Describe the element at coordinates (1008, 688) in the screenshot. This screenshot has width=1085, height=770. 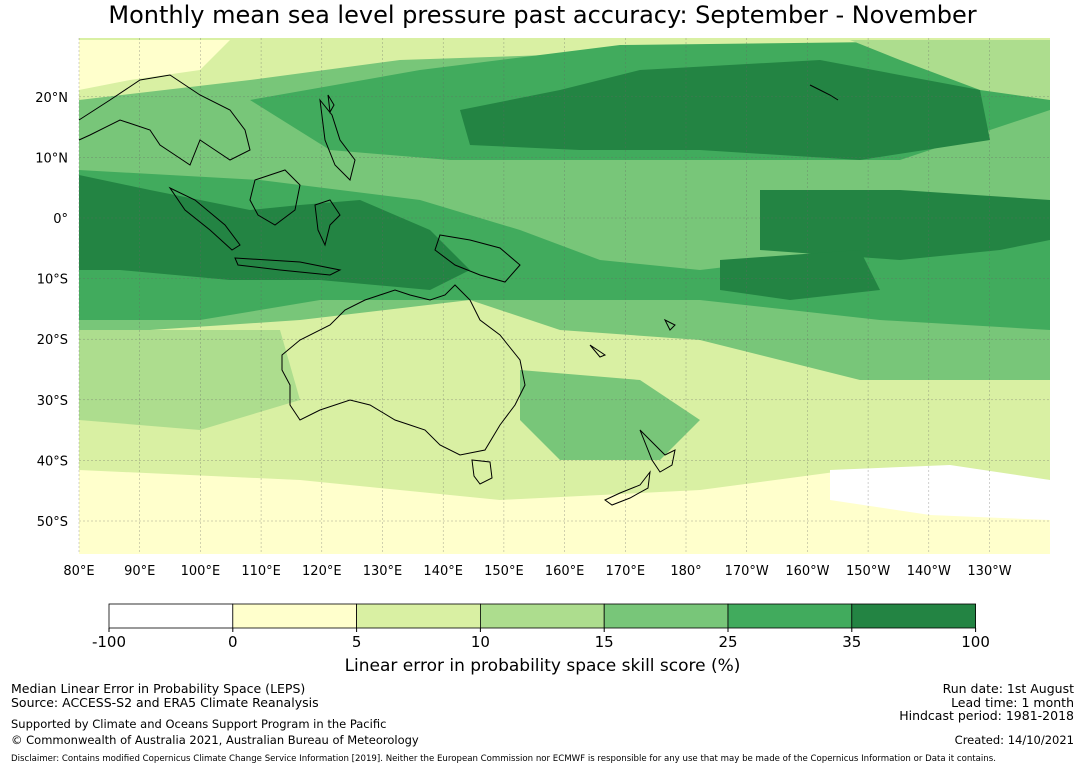
I see `info-run-date: Run date: 1st August` at that location.